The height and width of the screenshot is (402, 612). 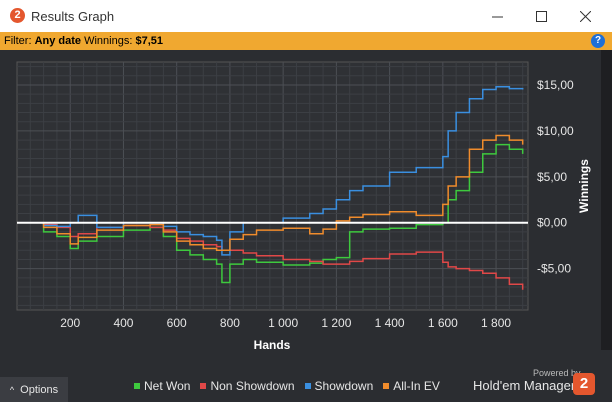 I want to click on powered-by-label: Powered by, so click(x=557, y=373).